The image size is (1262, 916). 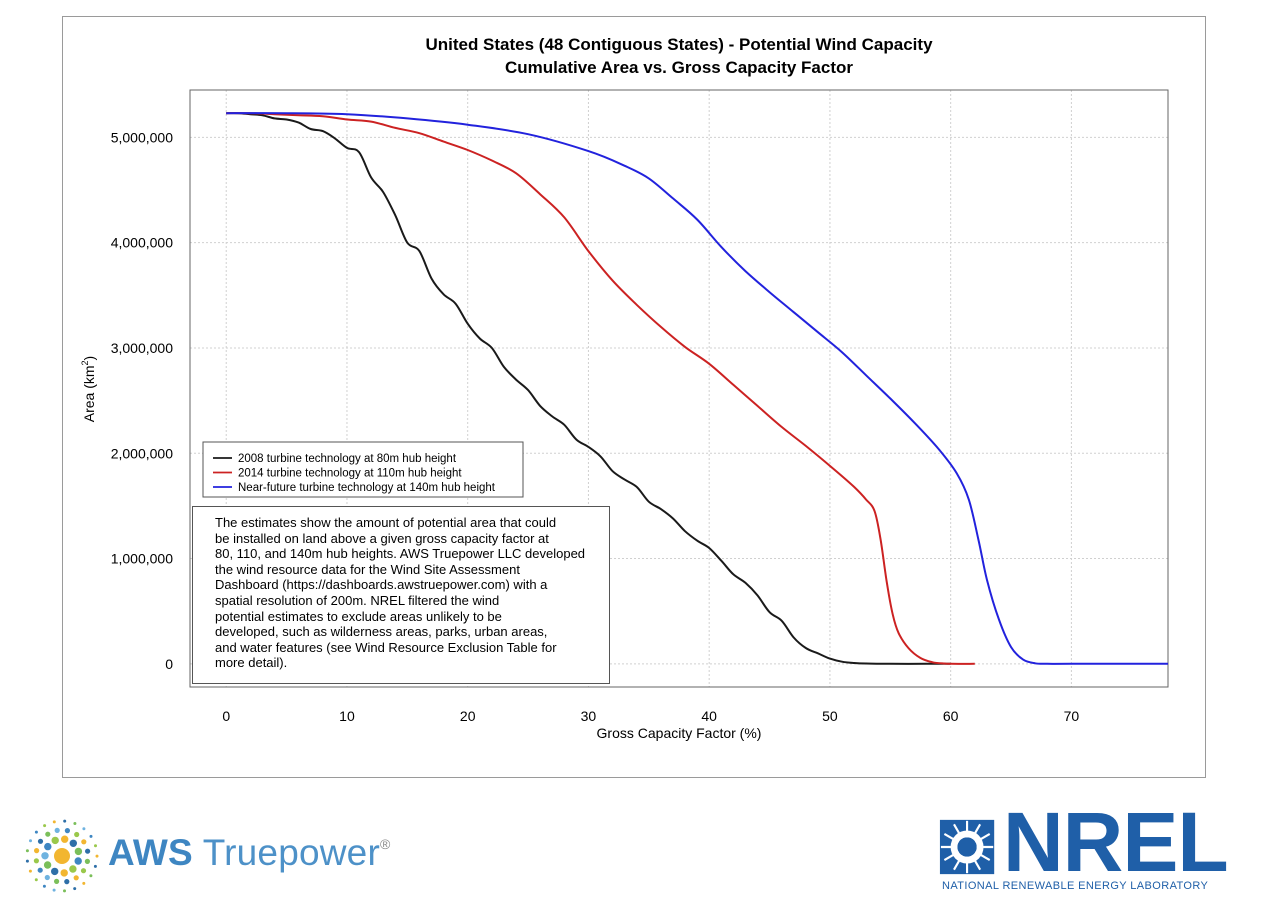 What do you see at coordinates (951, 716) in the screenshot?
I see `x-tick-label: 60` at bounding box center [951, 716].